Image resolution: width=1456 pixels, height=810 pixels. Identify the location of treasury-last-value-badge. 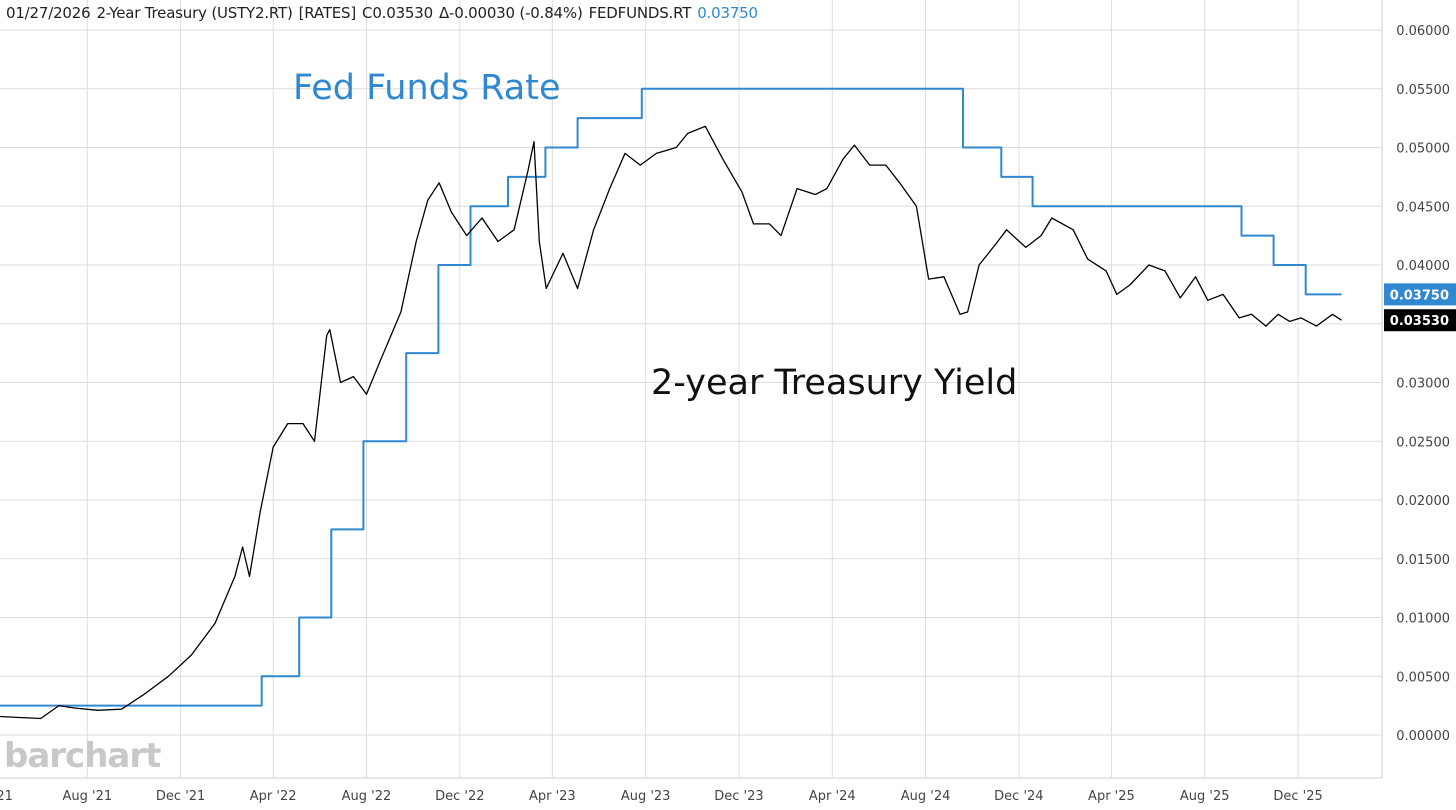
(1420, 320).